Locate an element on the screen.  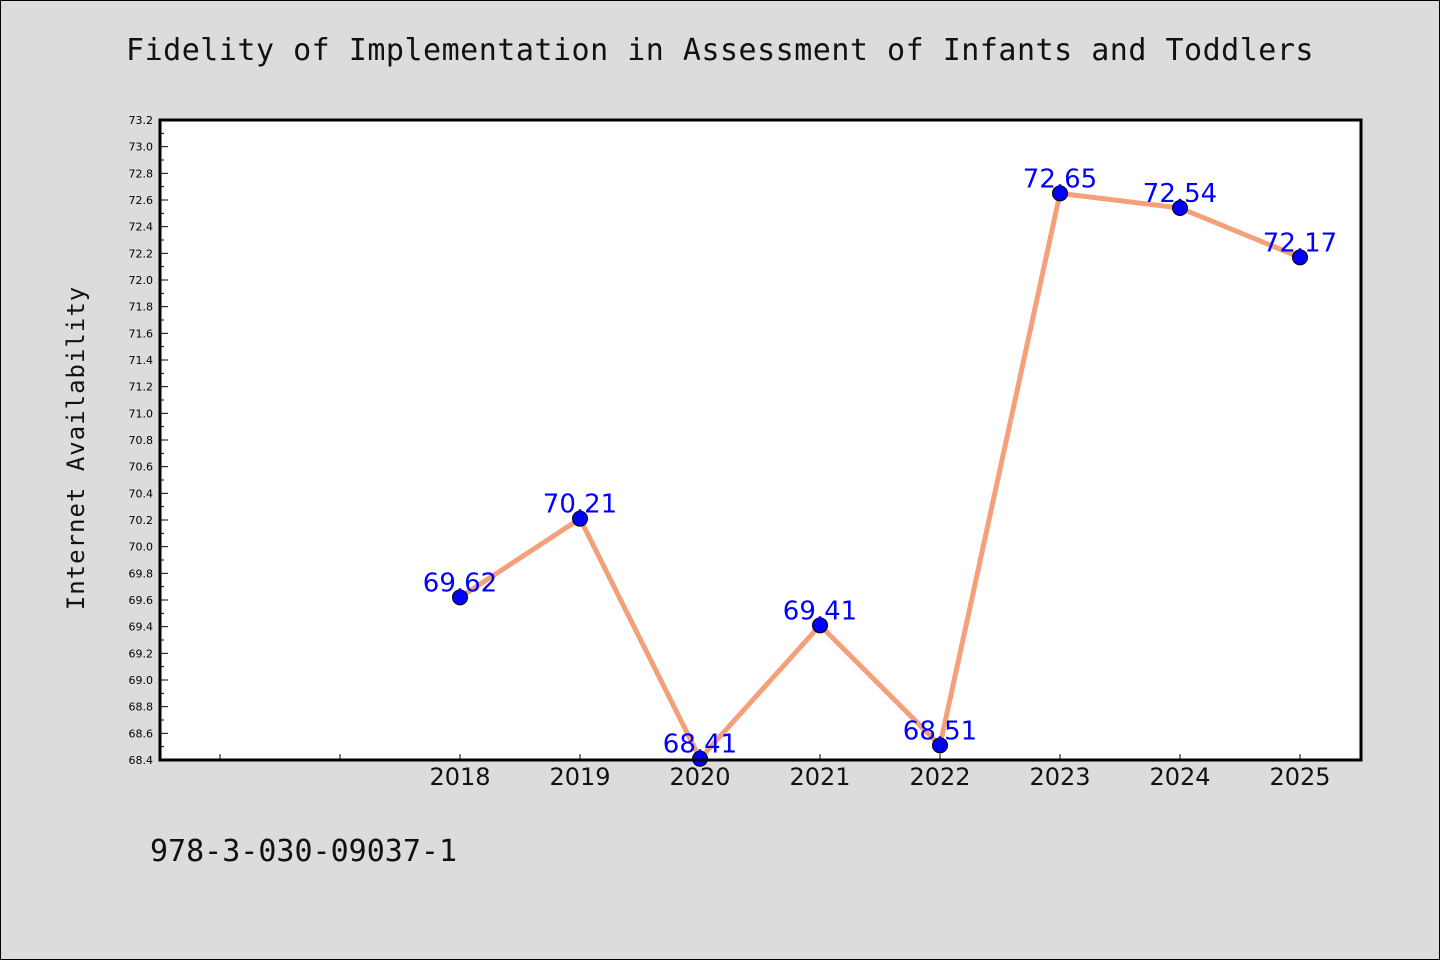
y-tick-label: 69.6 is located at coordinates (141, 600).